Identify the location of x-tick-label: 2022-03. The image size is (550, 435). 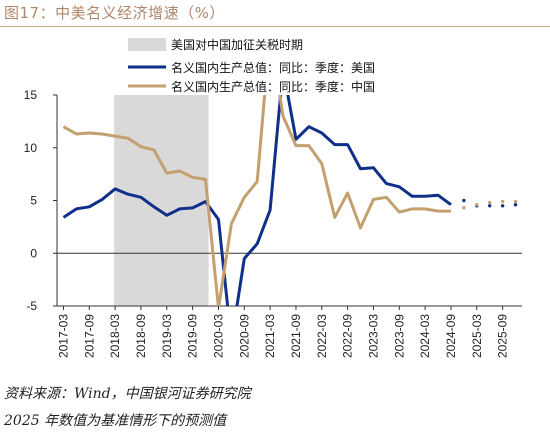
(322, 336).